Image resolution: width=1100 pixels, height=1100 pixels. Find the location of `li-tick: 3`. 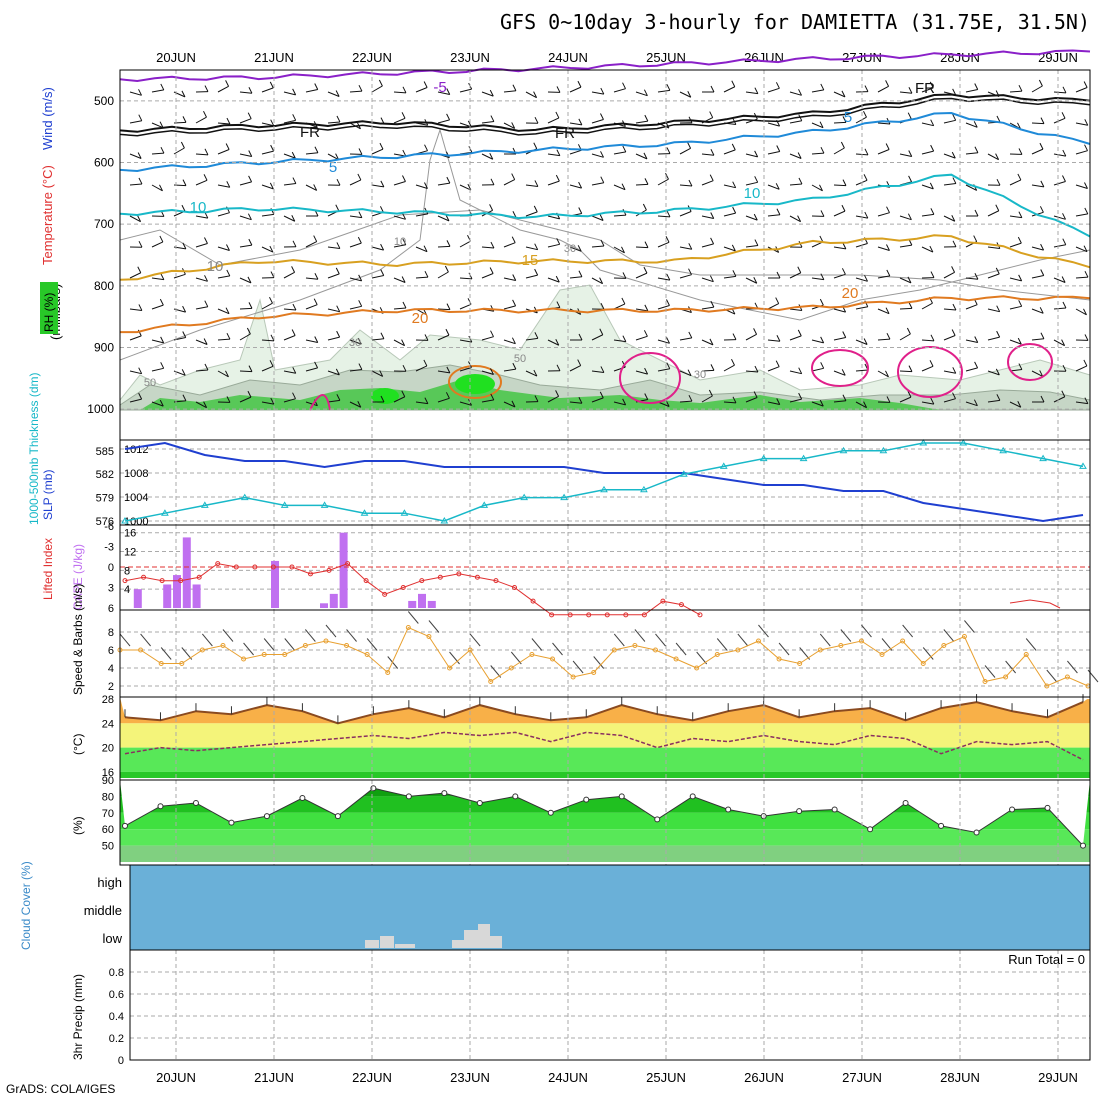

li-tick: 3 is located at coordinates (111, 589).